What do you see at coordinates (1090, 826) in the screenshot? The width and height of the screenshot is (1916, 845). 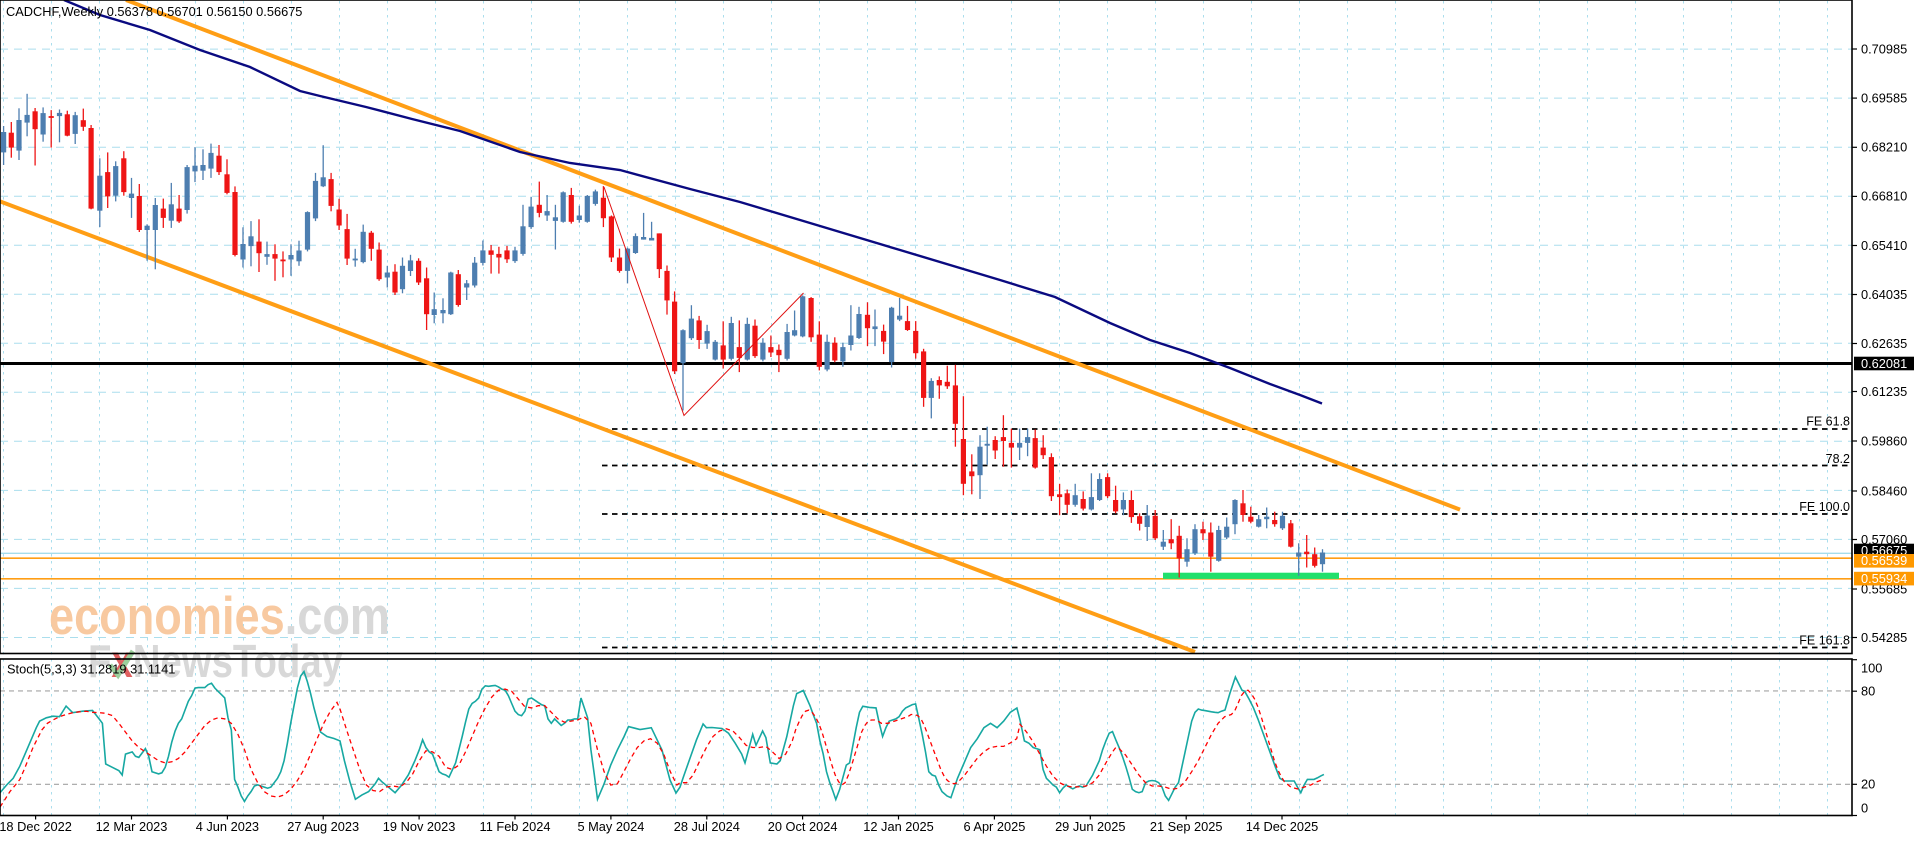 I see `svg-text: 29 Jun 2025` at bounding box center [1090, 826].